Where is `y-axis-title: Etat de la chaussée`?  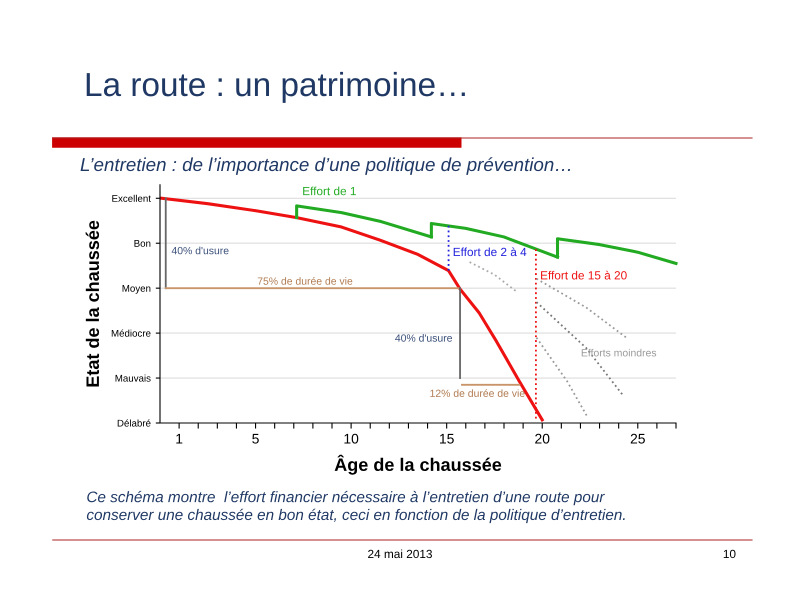
y-axis-title: Etat de la chaussée is located at coordinates (93, 303).